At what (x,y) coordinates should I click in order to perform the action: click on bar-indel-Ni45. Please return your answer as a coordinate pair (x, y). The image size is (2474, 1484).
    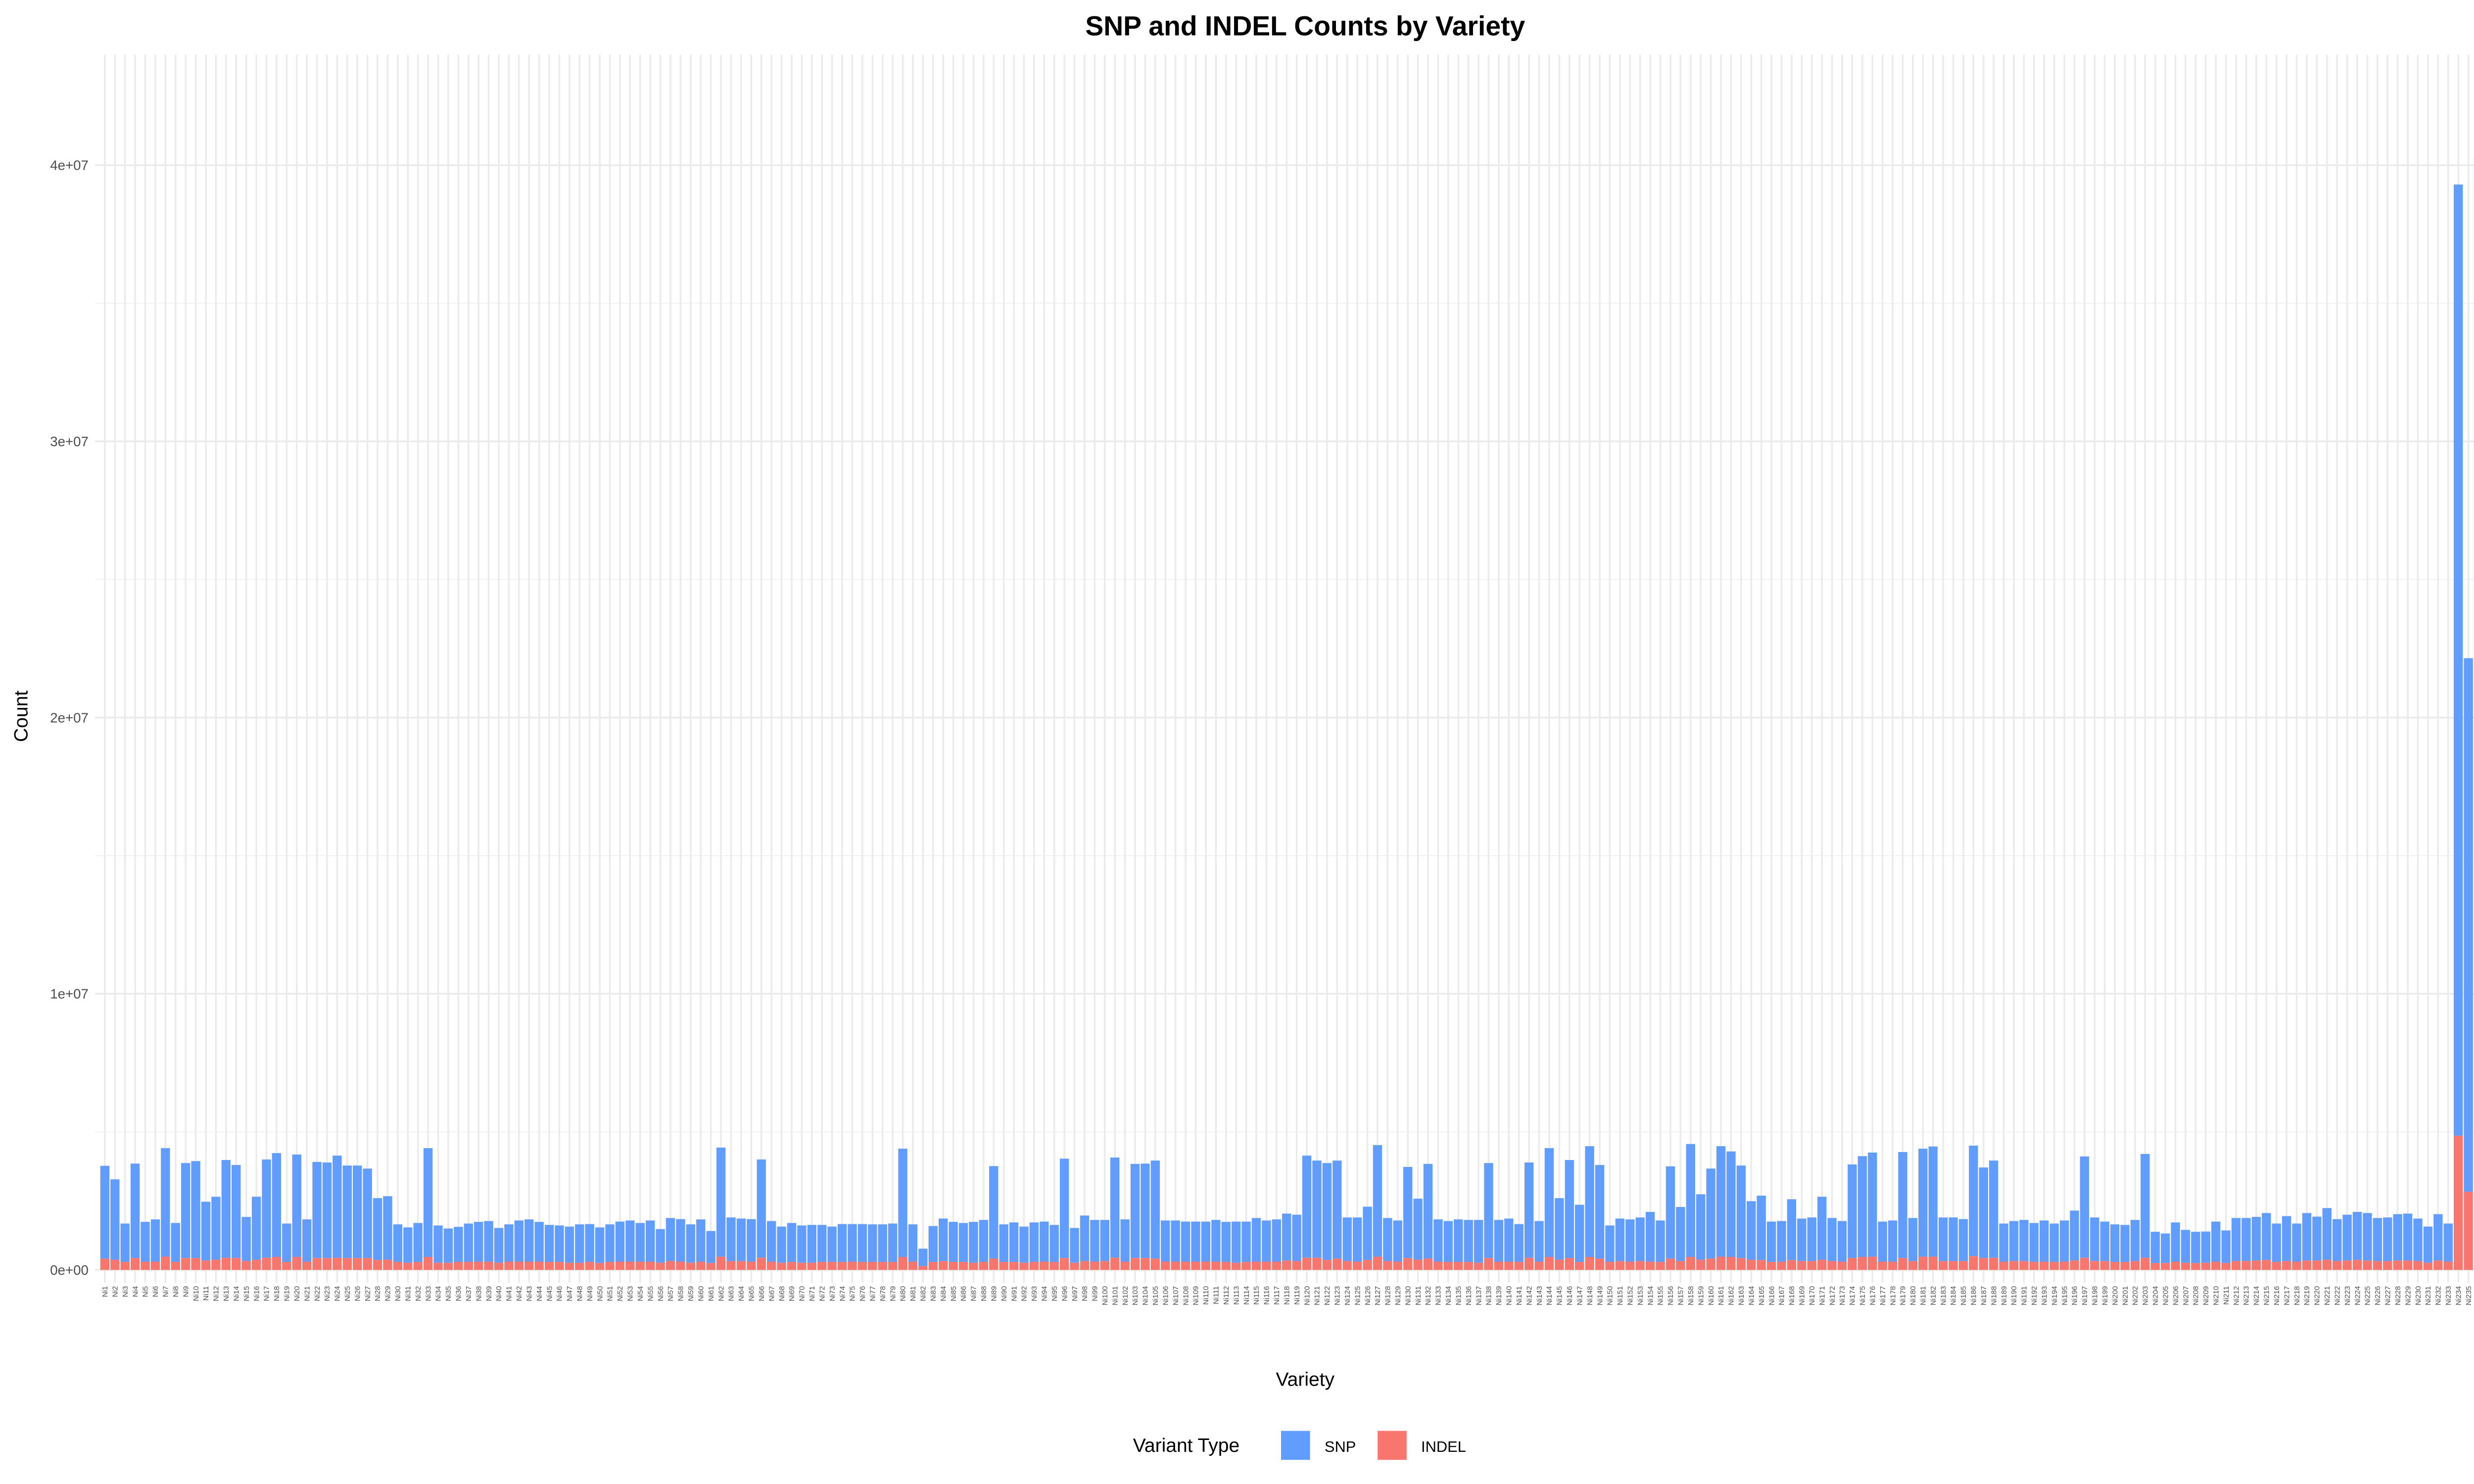
    Looking at the image, I should click on (549, 1266).